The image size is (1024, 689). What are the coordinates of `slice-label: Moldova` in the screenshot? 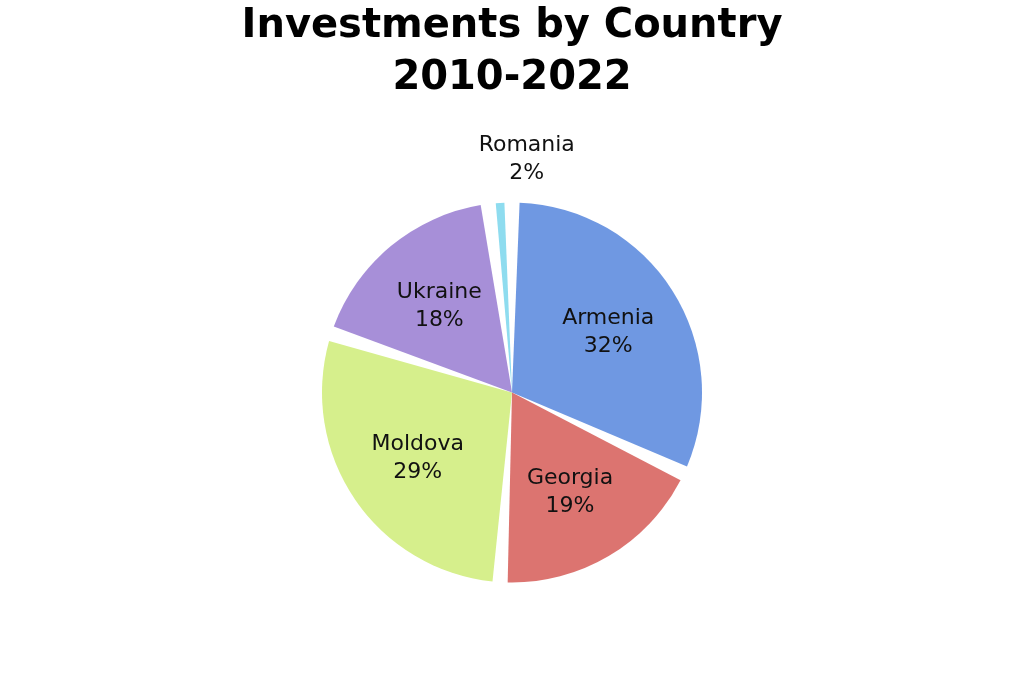 It's located at (417, 442).